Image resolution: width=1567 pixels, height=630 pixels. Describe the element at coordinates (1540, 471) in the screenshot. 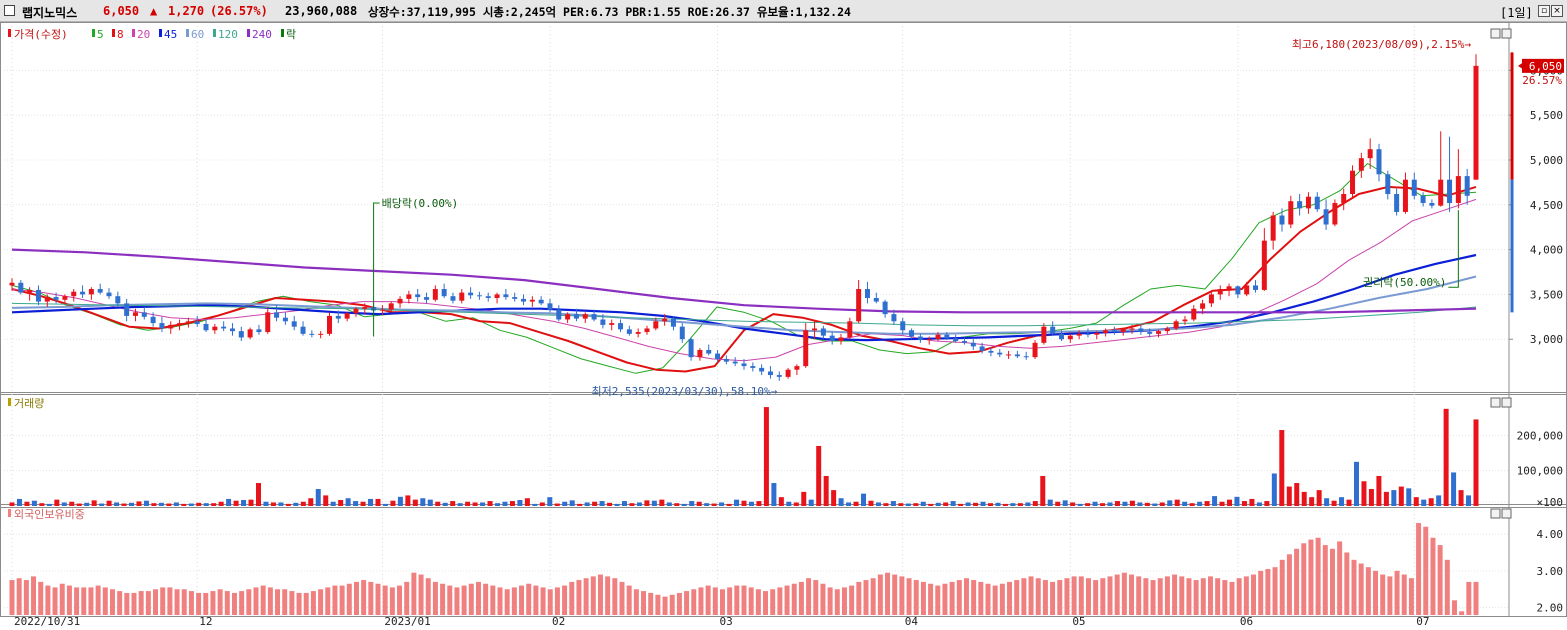

I see `volume-tick-label: 100,000` at that location.